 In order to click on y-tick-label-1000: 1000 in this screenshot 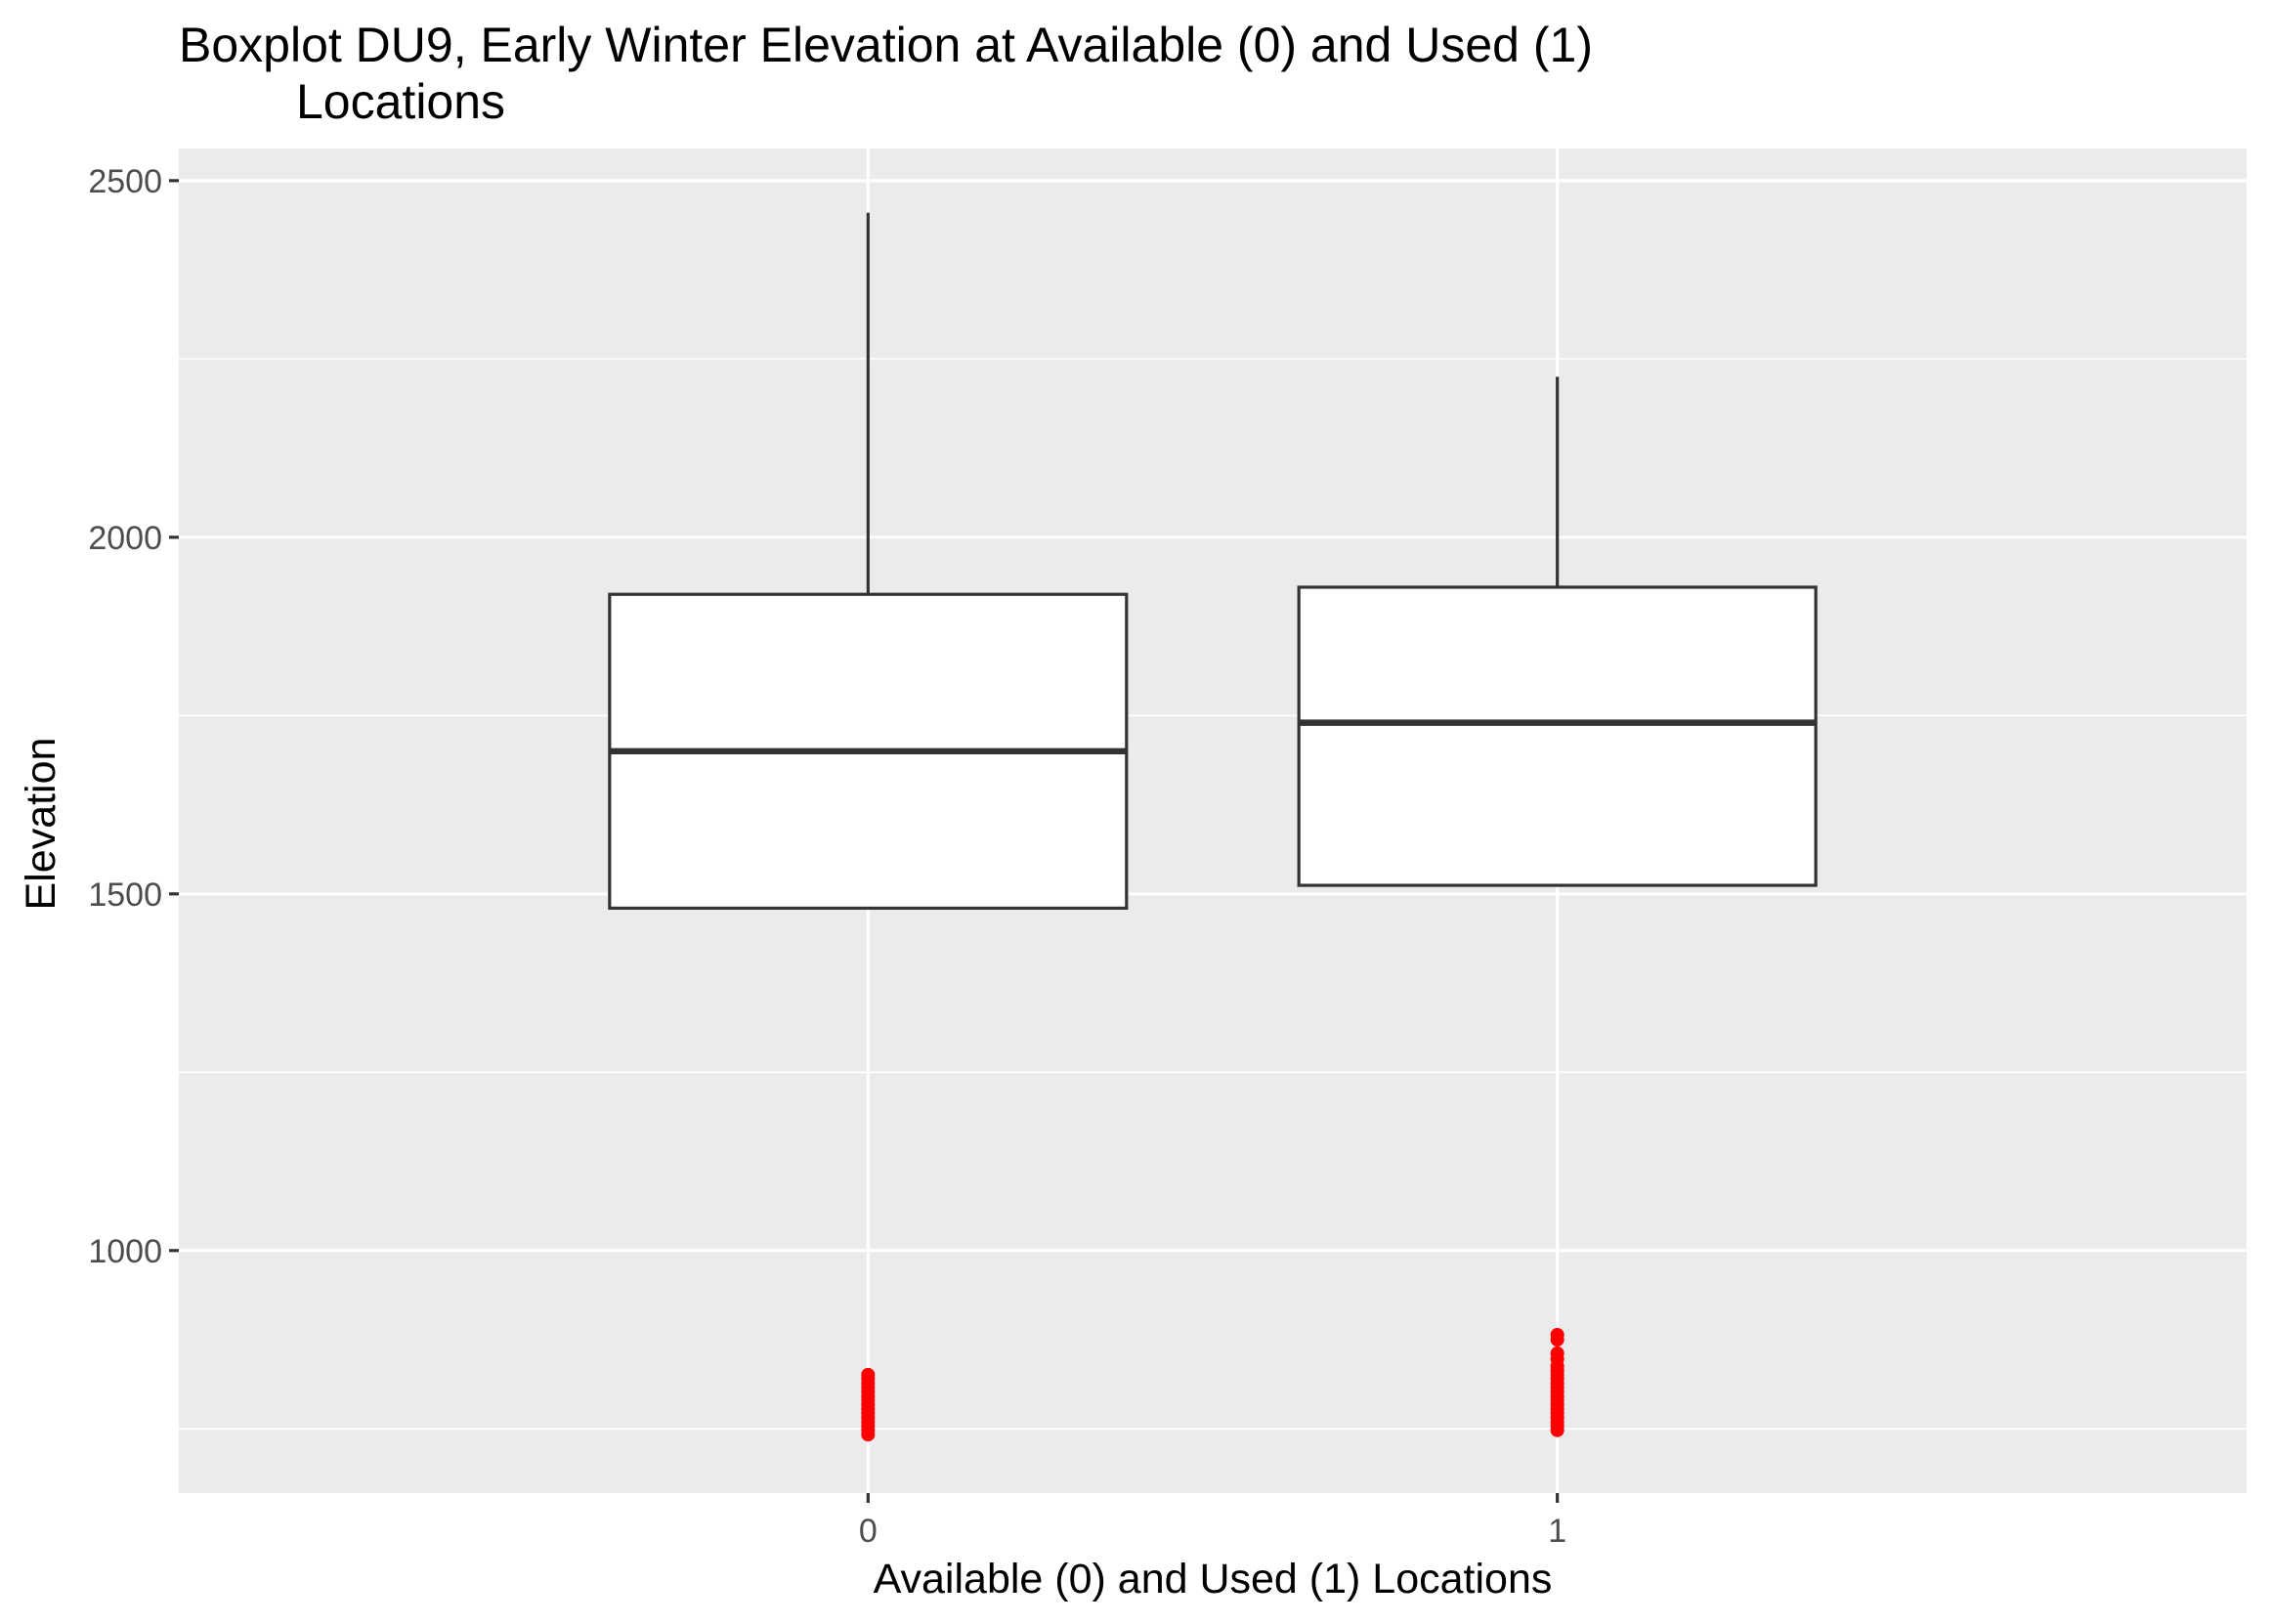, I will do `click(125, 1252)`.